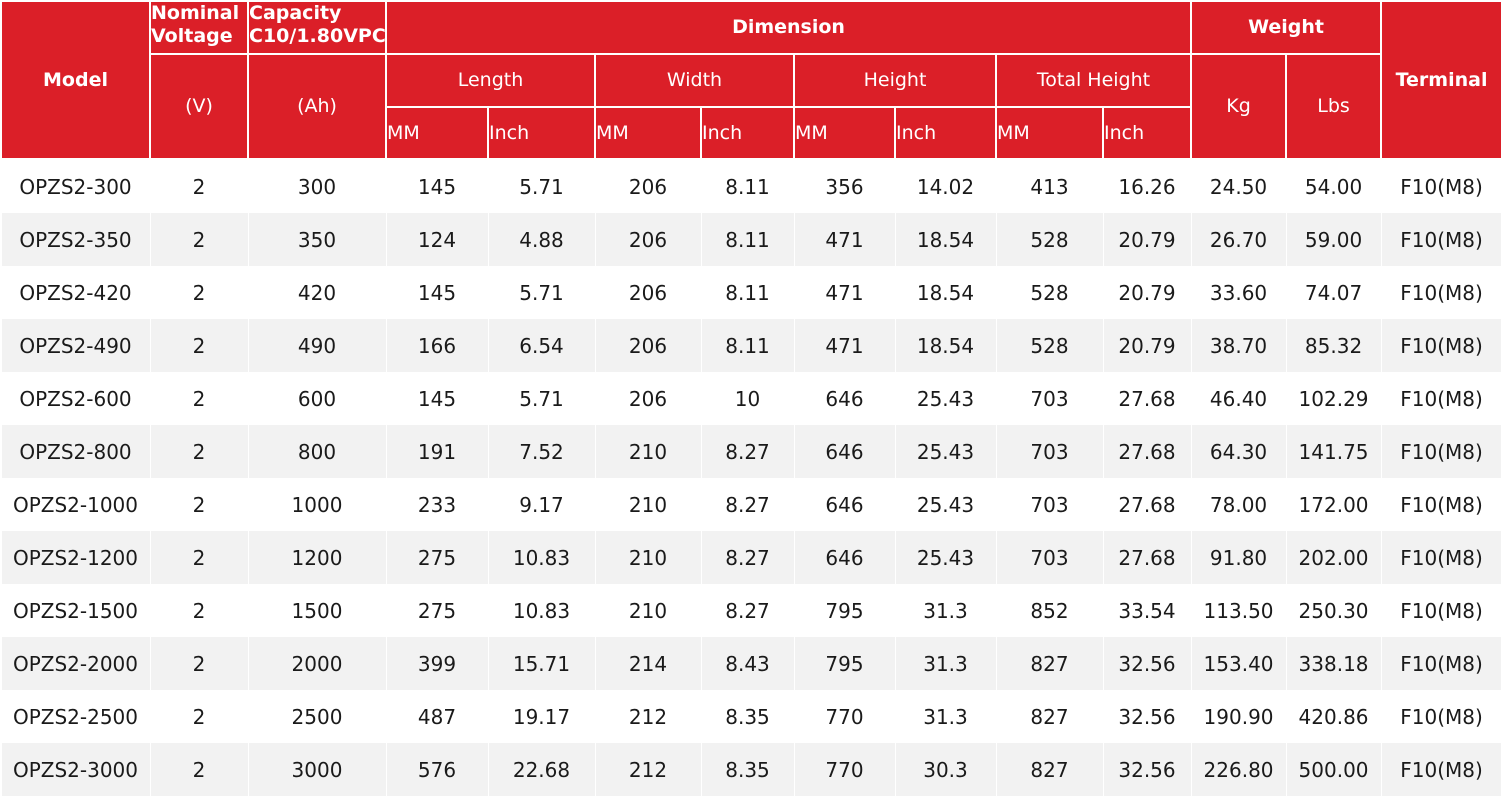 Image resolution: width=1501 pixels, height=796 pixels. I want to click on cell-length-mm: 576, so click(437, 769).